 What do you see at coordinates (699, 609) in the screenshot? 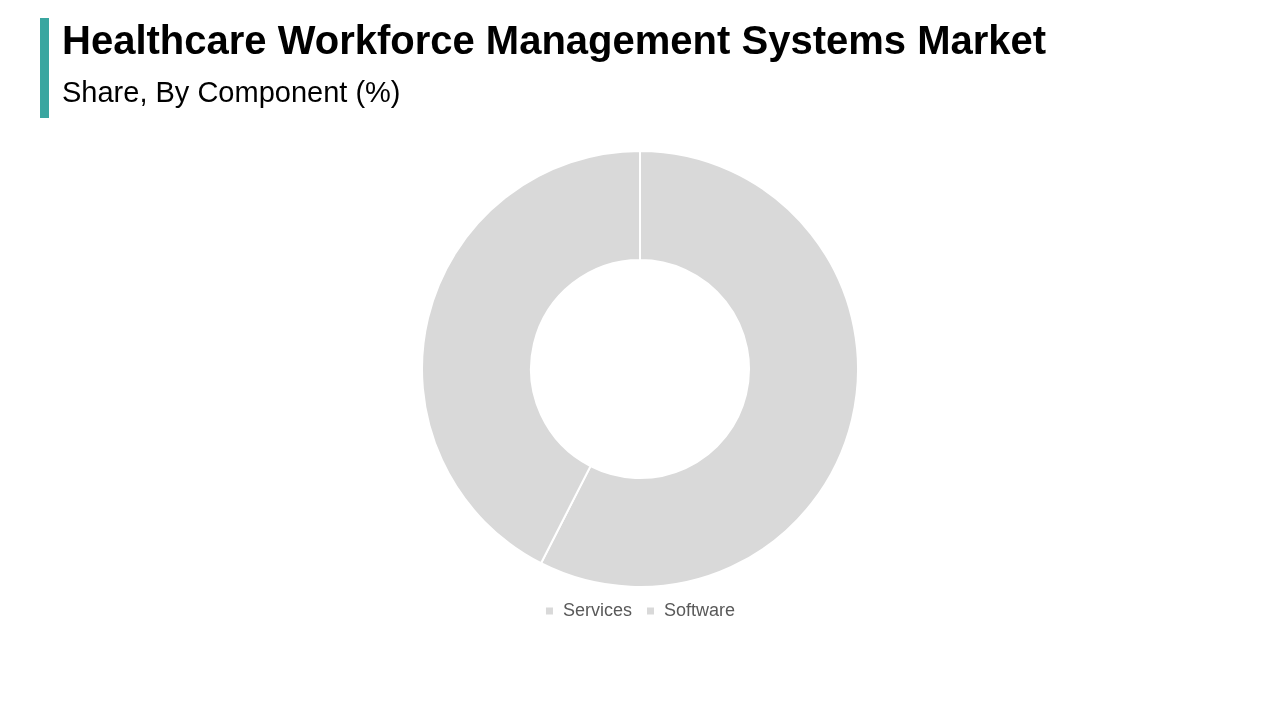
I see `legend-label: Software` at bounding box center [699, 609].